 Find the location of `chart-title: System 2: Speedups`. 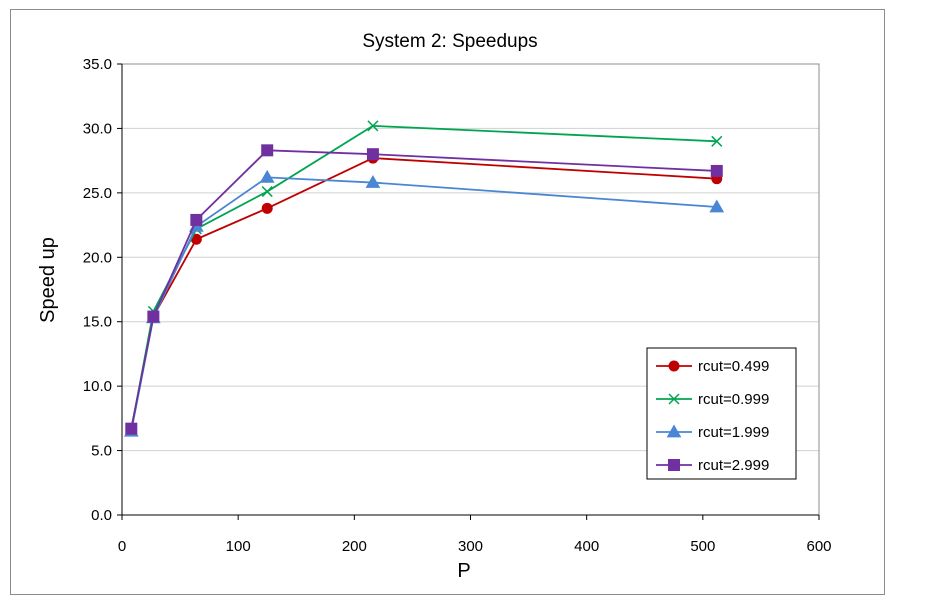

chart-title: System 2: Speedups is located at coordinates (449, 41).